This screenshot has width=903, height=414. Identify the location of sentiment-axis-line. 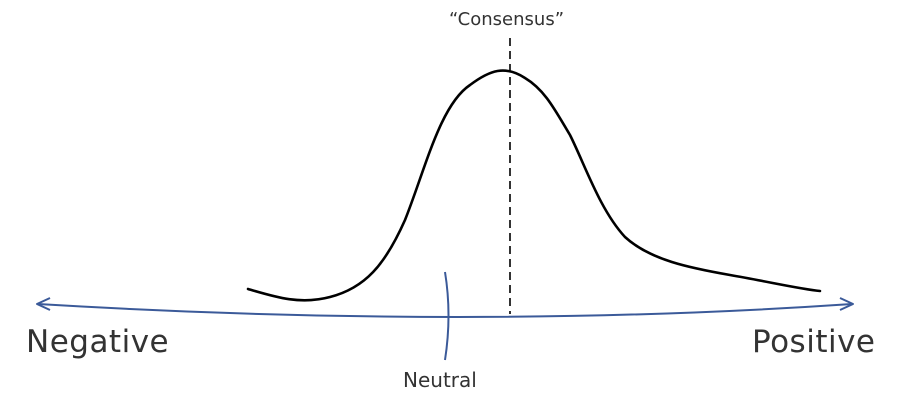
(445, 310).